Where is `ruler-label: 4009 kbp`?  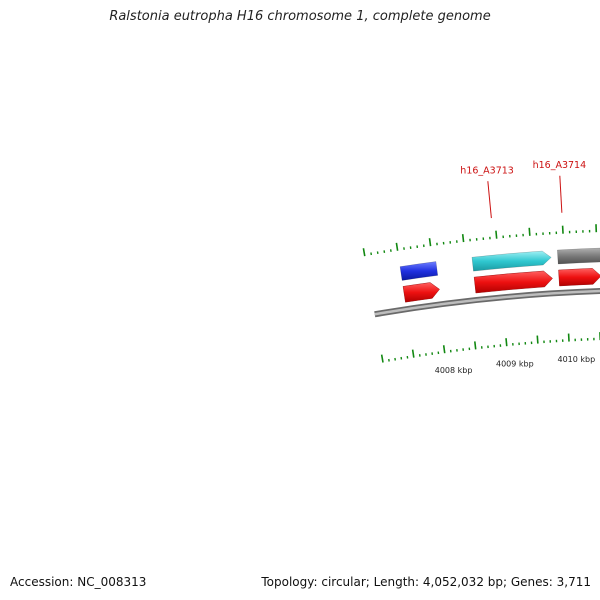
ruler-label: 4009 kbp is located at coordinates (515, 364).